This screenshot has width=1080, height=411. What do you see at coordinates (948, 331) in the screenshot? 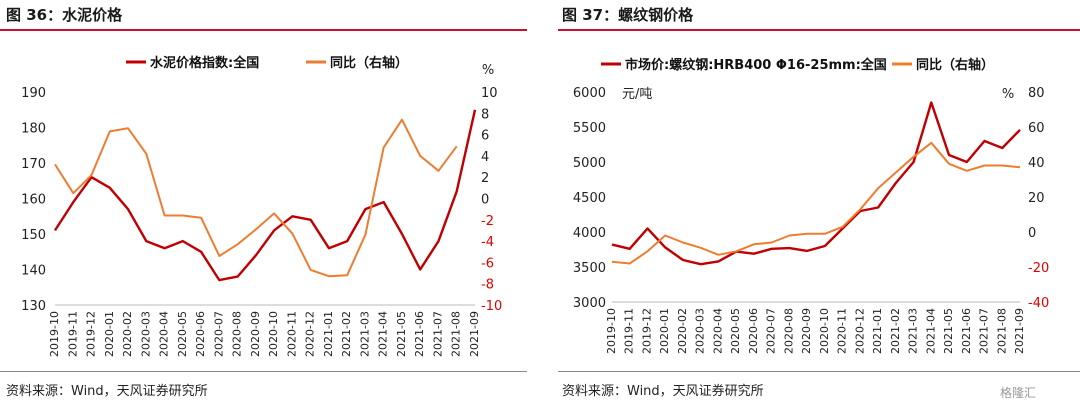
I see `chart2-x-tick-label: 2021-05` at bounding box center [948, 331].